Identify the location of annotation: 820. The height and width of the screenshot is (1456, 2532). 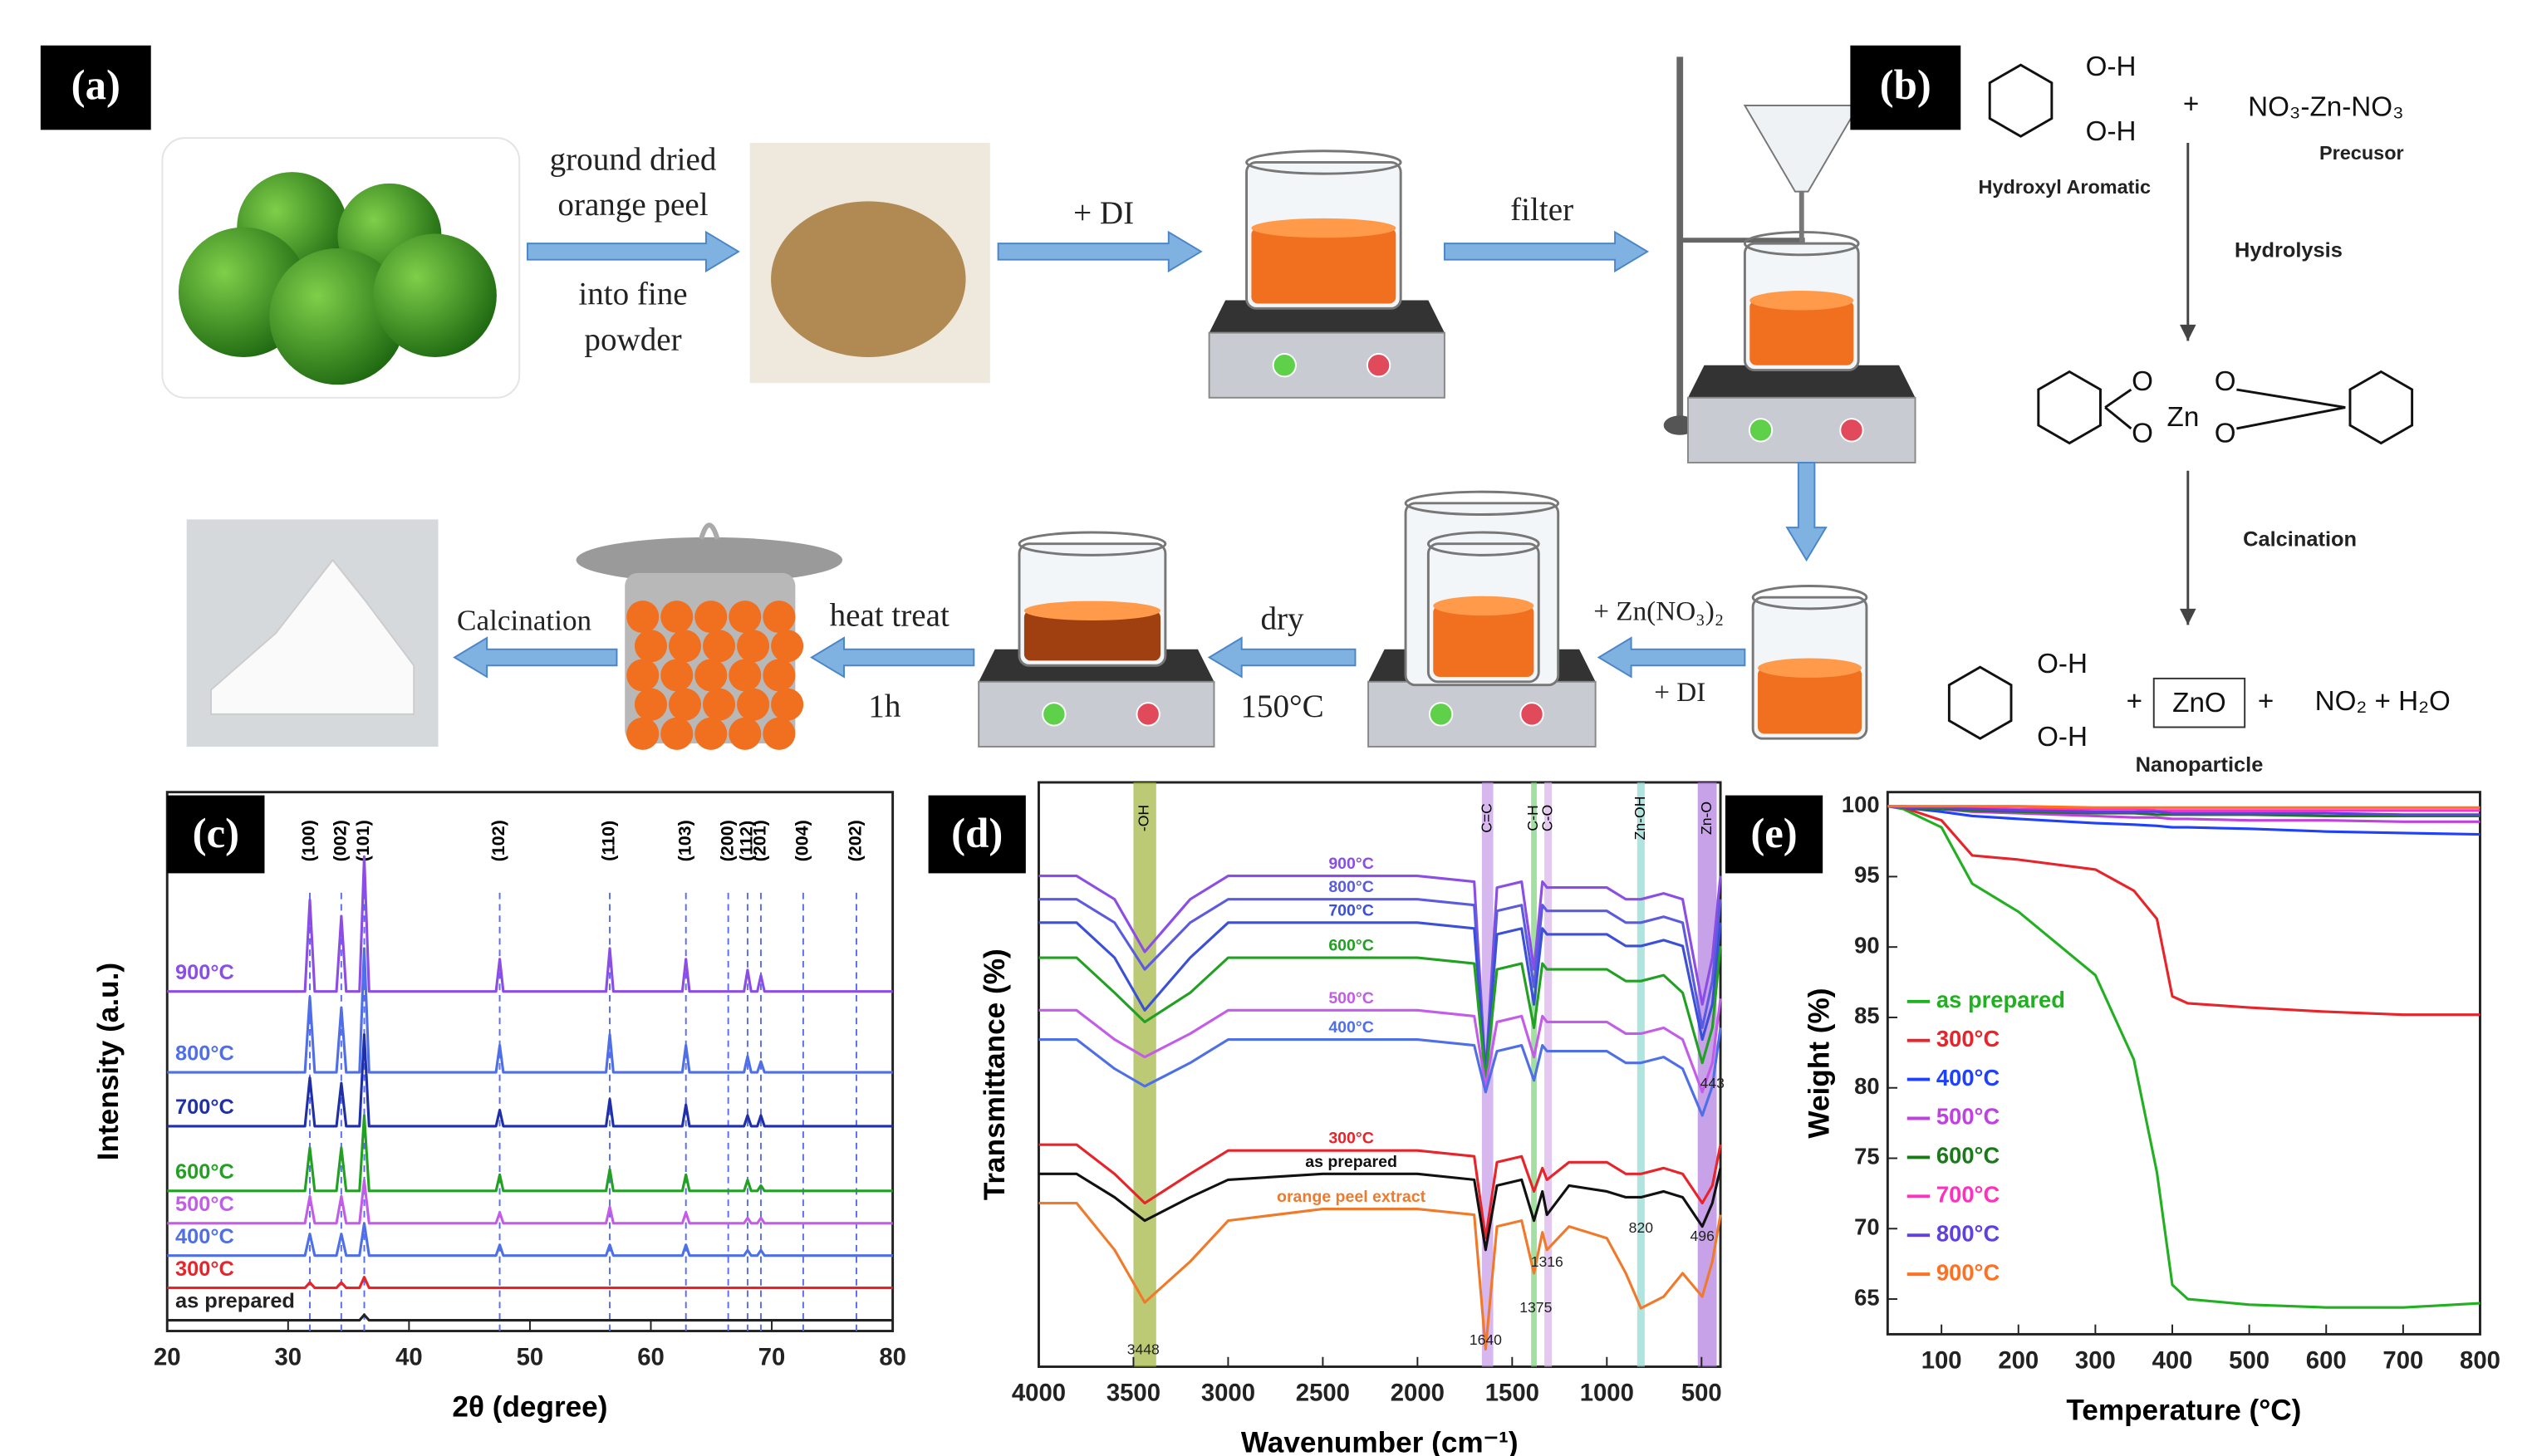
(1641, 1227).